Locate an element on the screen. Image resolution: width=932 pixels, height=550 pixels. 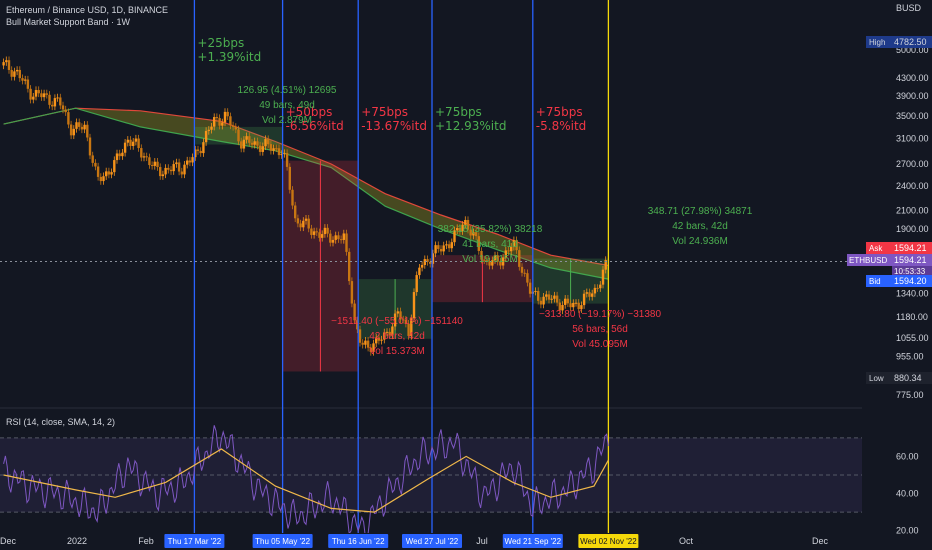
measure-label: 348.71 (27.98%) 34871 is located at coordinates (700, 211).